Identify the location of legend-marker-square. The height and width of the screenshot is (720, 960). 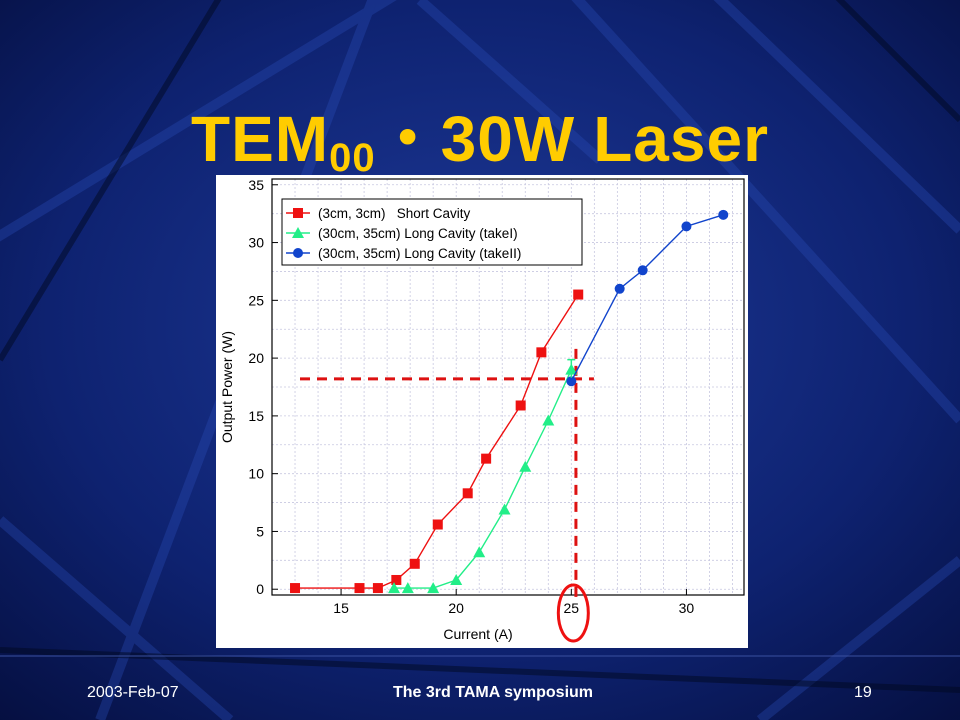
(298, 213).